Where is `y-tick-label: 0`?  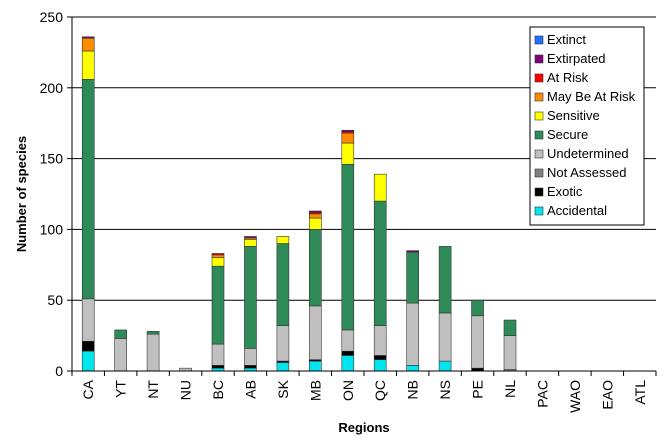 y-tick-label: 0 is located at coordinates (59, 371).